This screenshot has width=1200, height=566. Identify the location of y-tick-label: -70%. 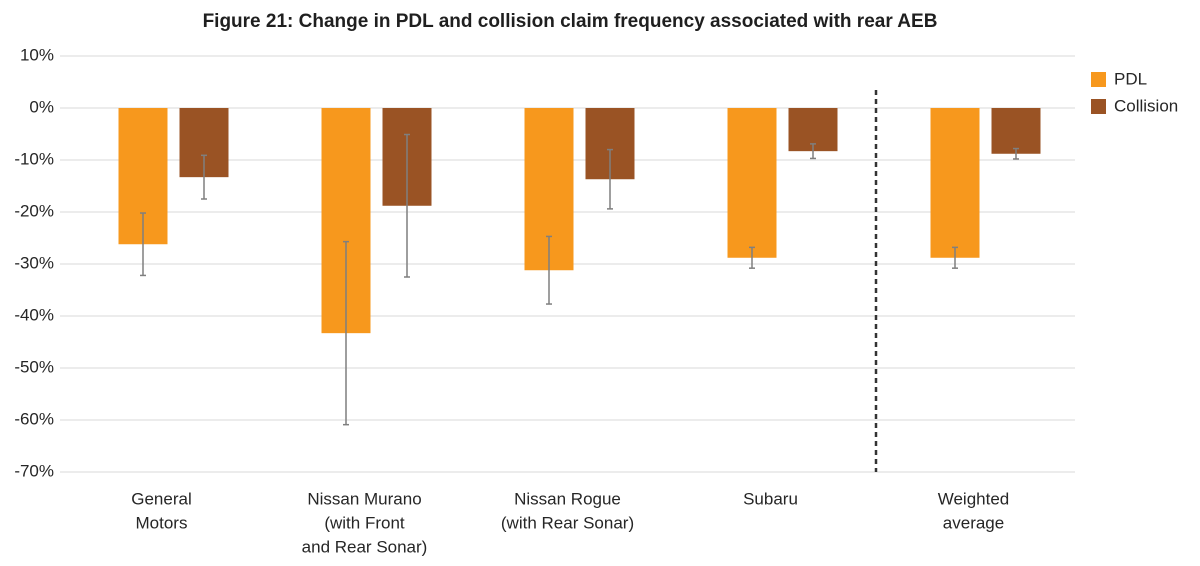
(34, 470).